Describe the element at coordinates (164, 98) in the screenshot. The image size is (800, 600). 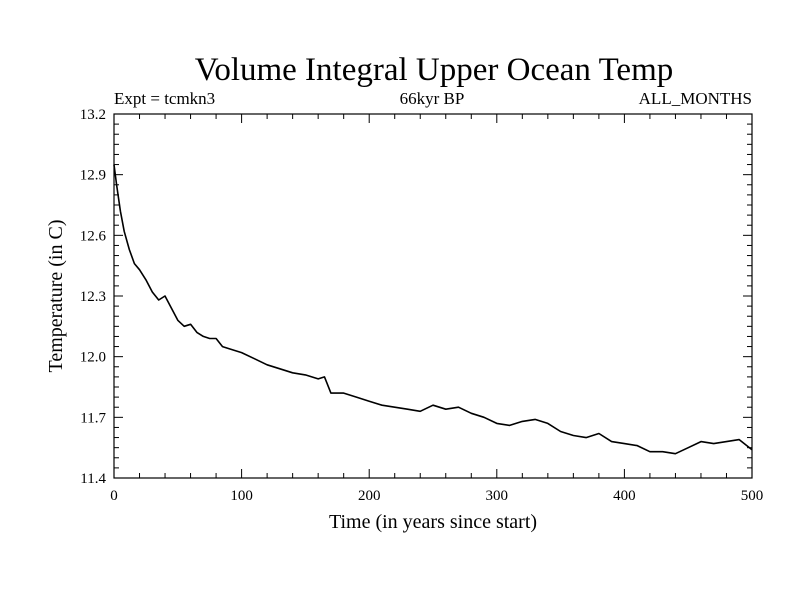
I see `experiment-label: Expt = tcmkn3` at that location.